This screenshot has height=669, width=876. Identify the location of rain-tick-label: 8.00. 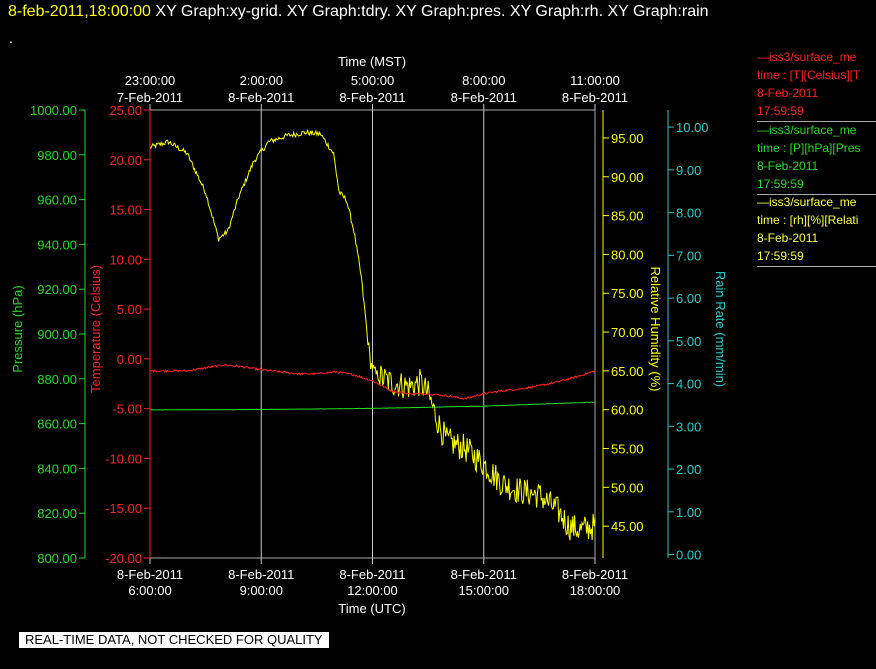
(688, 213).